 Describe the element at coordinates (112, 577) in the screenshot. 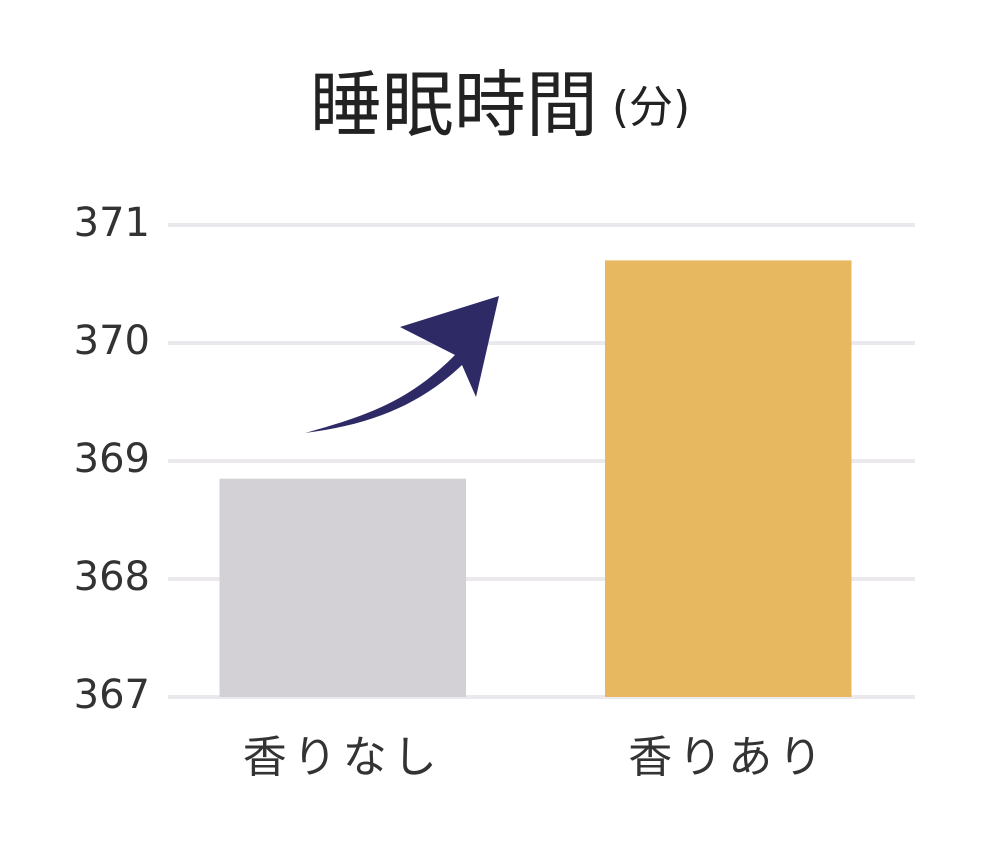

I see `y-tick-label: 368` at that location.